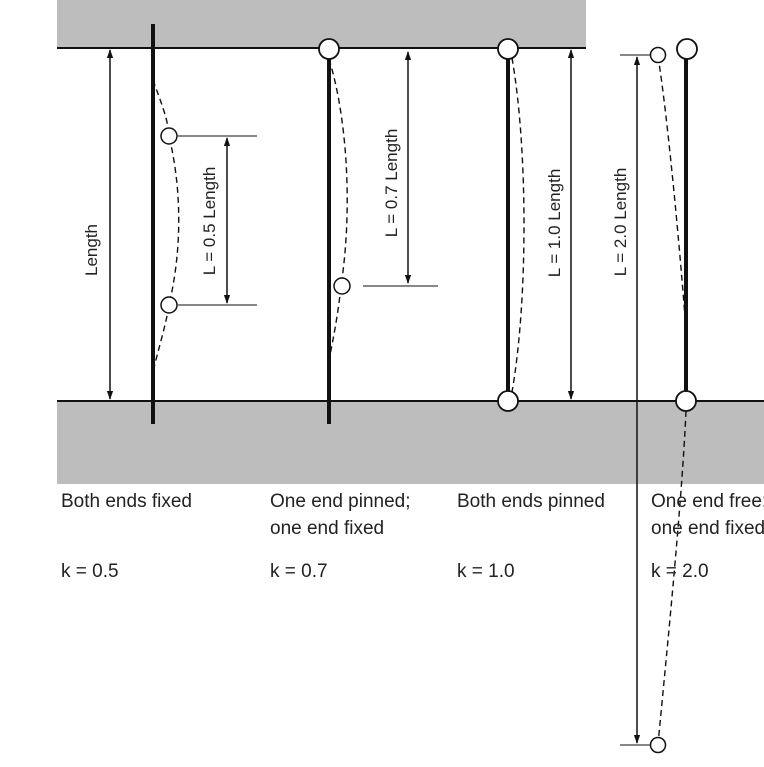 Image resolution: width=764 pixels, height=767 pixels. Describe the element at coordinates (209, 221) in the screenshot. I see `effective-length-label: L = 0.5 Length` at that location.